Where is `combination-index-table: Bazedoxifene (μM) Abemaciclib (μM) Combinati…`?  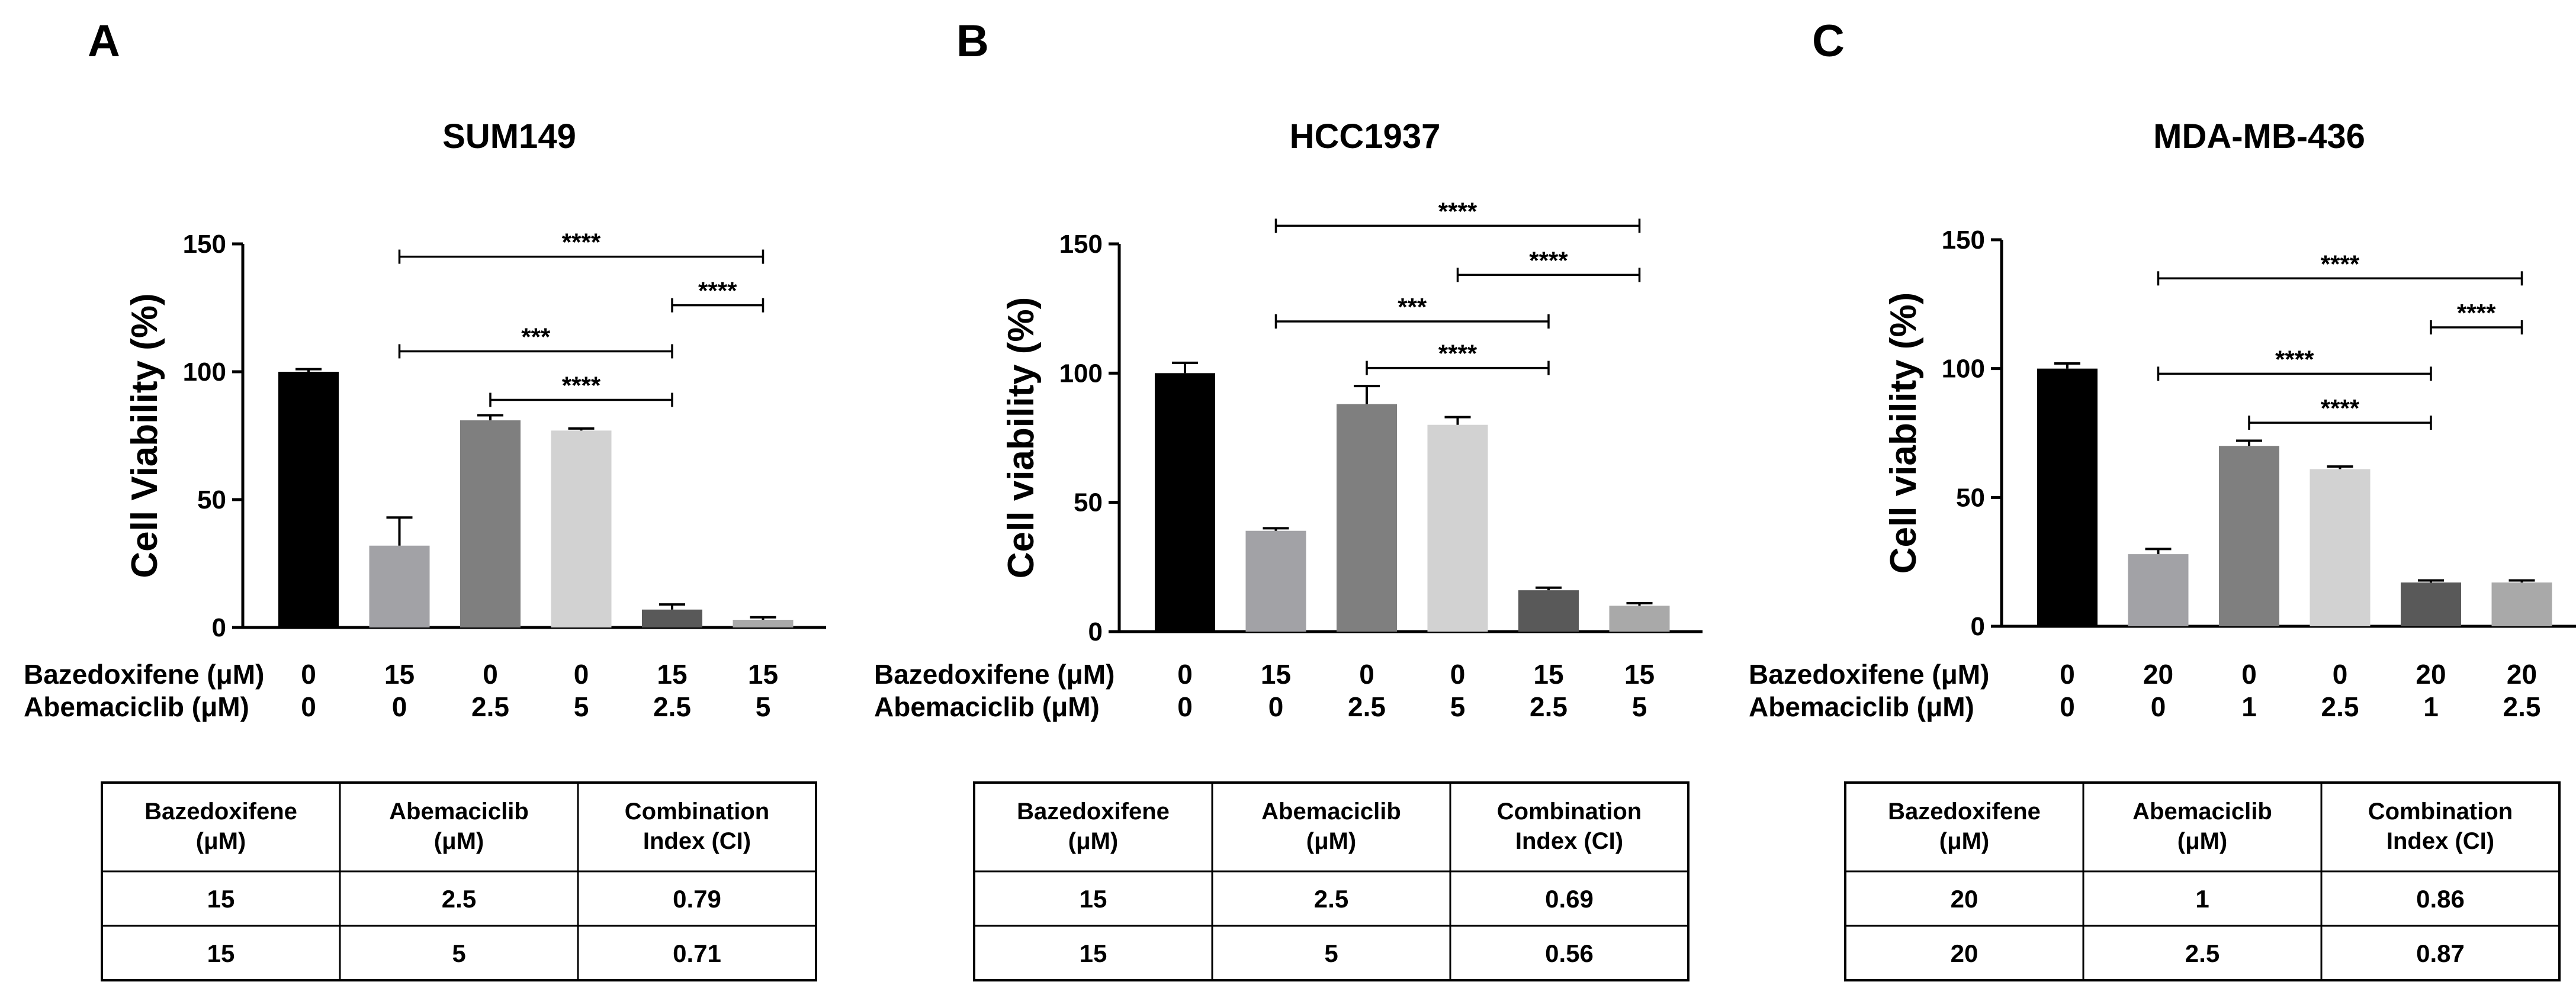
combination-index-table: Bazedoxifene (μM) Abemaciclib (μM) Combinati… is located at coordinates (1331, 881).